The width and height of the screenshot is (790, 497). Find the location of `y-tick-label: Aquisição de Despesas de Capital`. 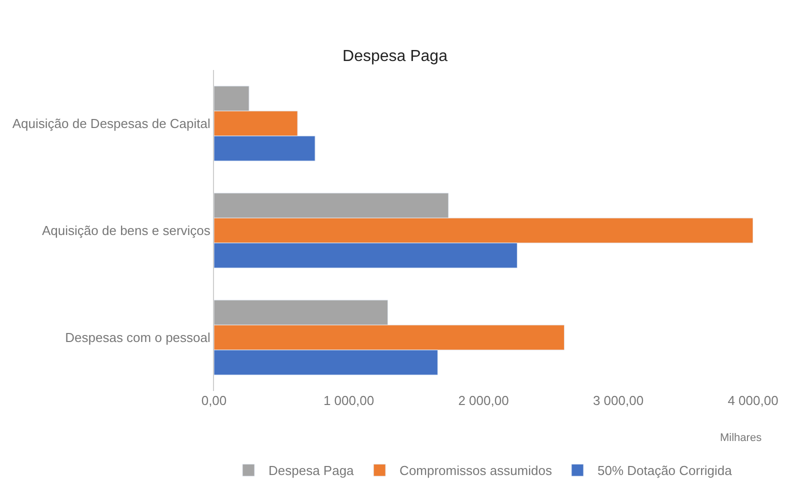

y-tick-label: Aquisição de Despesas de Capital is located at coordinates (111, 124).